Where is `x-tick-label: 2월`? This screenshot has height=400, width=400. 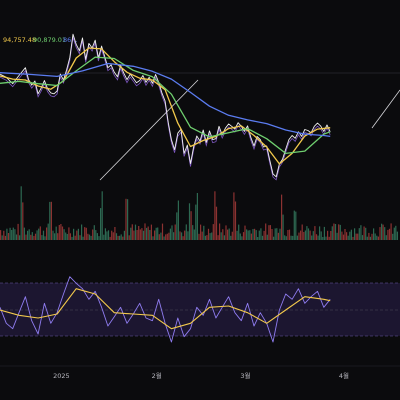 x-tick-label: 2월 is located at coordinates (157, 375).